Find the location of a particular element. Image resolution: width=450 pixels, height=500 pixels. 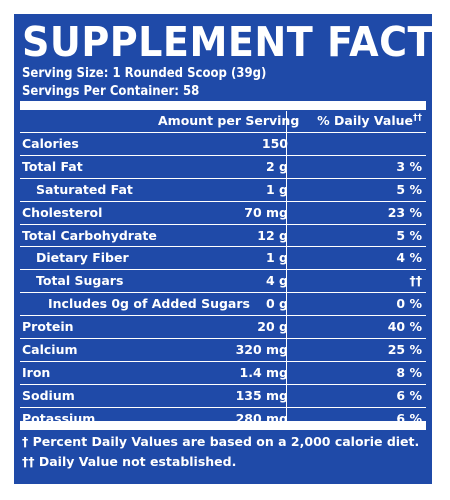

nutrient-row: Total Sugars 4 g †† is located at coordinates (223, 280).